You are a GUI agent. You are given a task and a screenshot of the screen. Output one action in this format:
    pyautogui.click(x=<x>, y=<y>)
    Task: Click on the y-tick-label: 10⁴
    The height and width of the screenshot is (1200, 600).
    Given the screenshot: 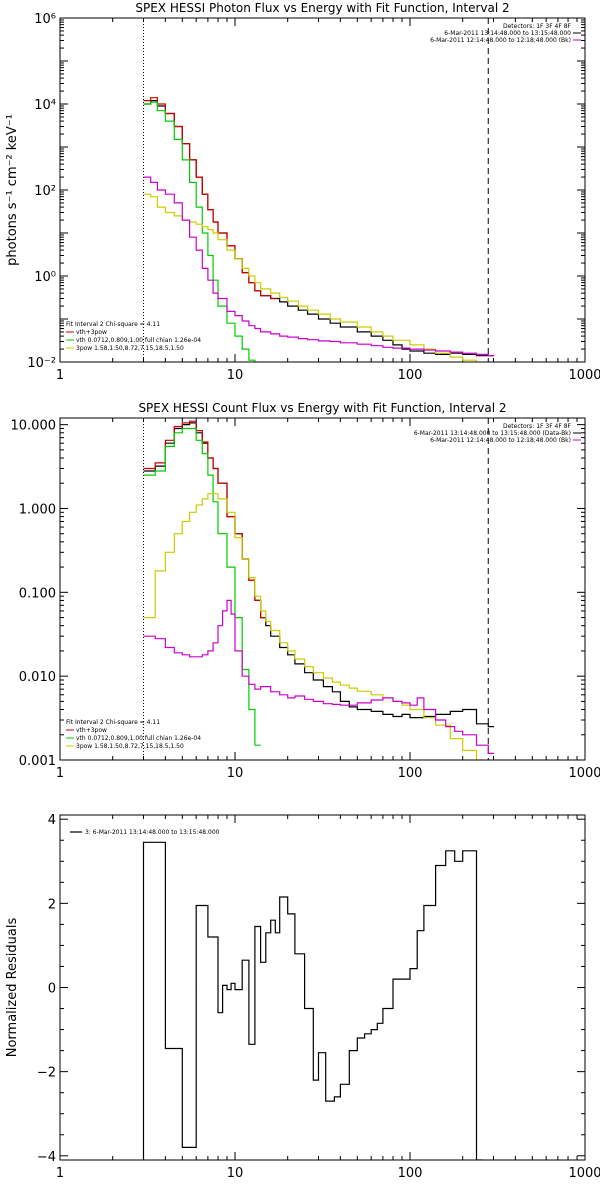 What is the action you would take?
    pyautogui.click(x=45, y=105)
    